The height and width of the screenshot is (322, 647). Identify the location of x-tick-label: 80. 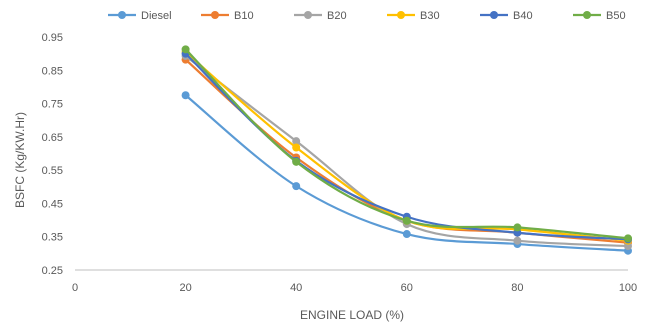
(517, 288).